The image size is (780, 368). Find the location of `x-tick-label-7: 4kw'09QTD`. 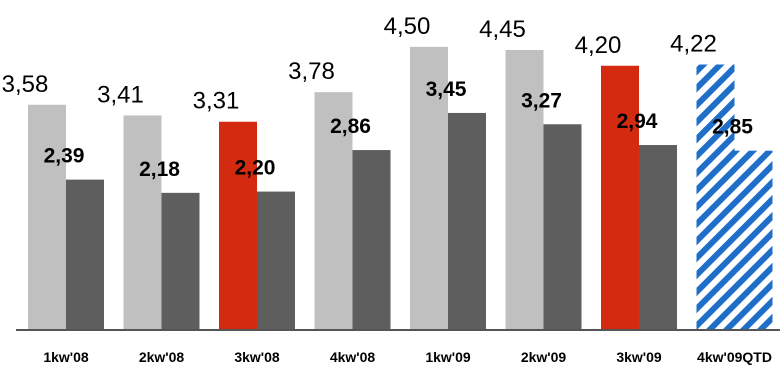

x-tick-label-7: 4kw'09QTD is located at coordinates (734, 357).